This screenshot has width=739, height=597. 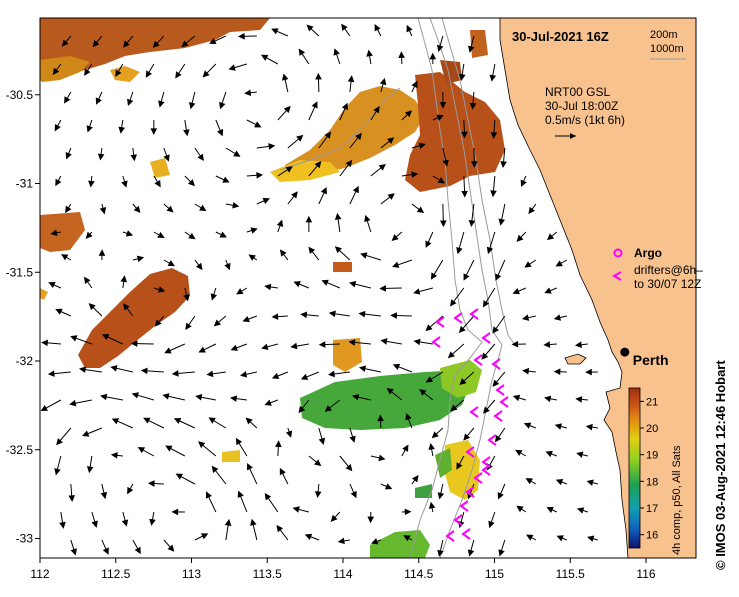 What do you see at coordinates (677, 500) in the screenshot?
I see `colorbar-caption: 4h comp, p50, All Sats` at bounding box center [677, 500].